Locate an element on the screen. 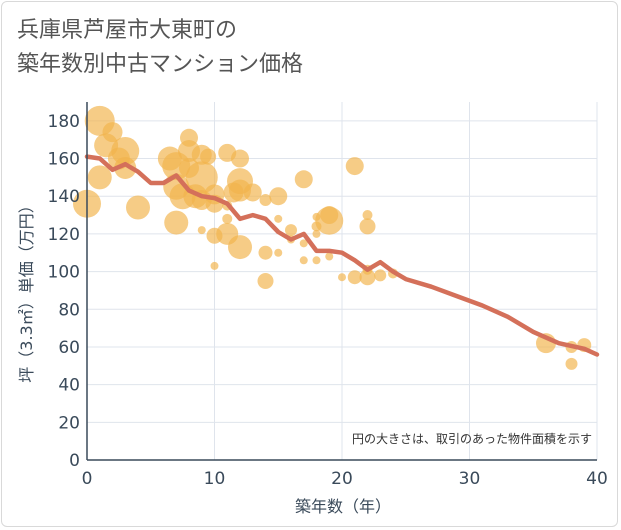 The width and height of the screenshot is (621, 530). x-axis-title: 築年数（年） is located at coordinates (343, 506).